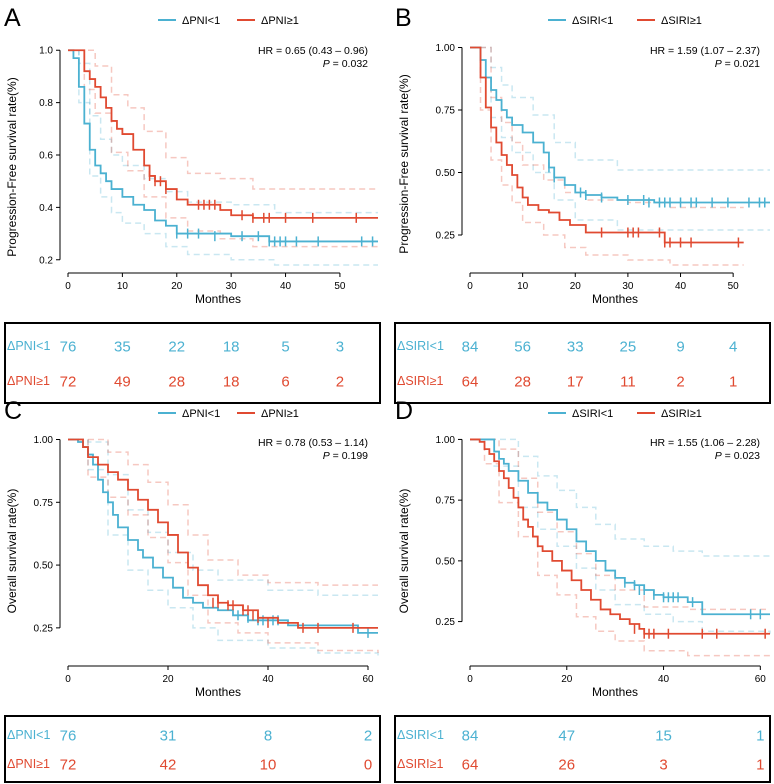 Image resolution: width=774 pixels, height=784 pixels. I want to click on panel-c-risk-count: 42, so click(168, 765).